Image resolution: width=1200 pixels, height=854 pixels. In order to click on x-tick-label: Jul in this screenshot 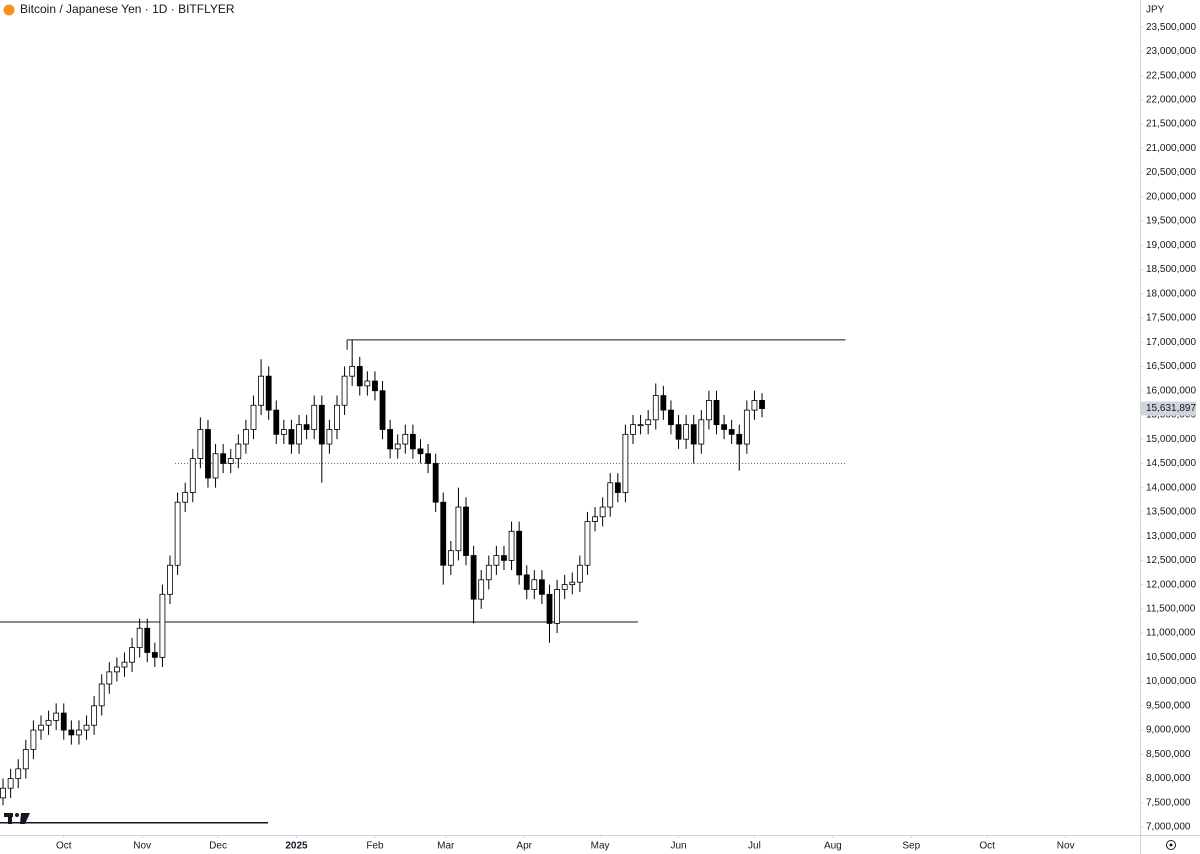, I will do `click(754, 846)`.